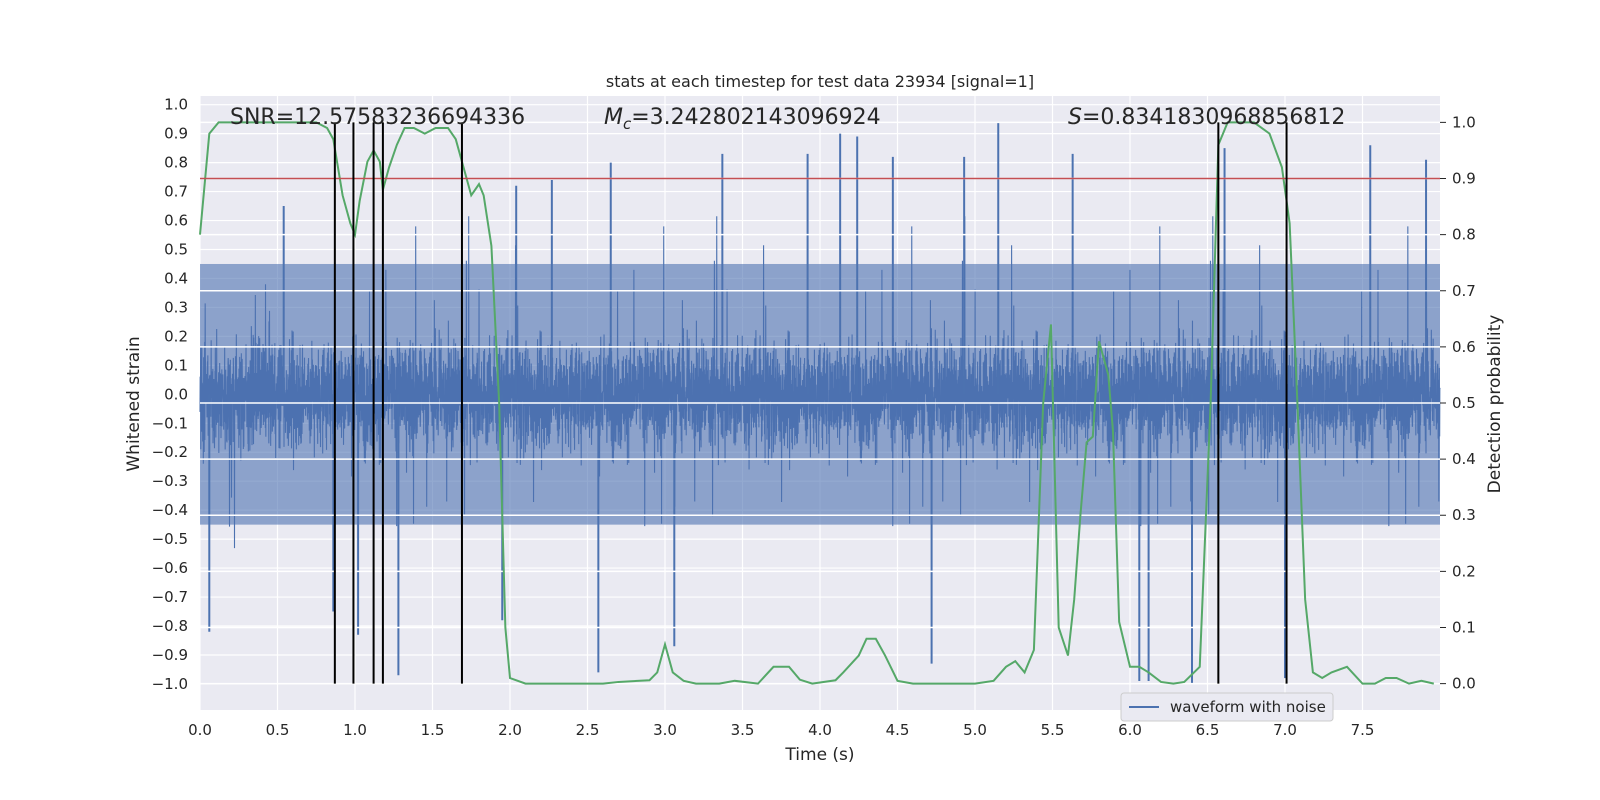 Image resolution: width=1600 pixels, height=800 pixels. I want to click on s-value: =0.8341830968856812, so click(1213, 117).